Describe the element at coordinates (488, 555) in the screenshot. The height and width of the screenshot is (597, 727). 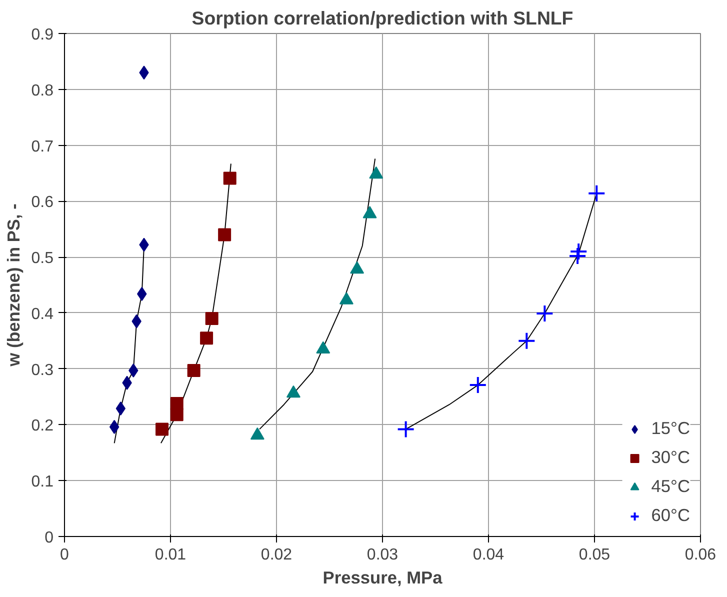
I see `x-tick-label: 0.04` at that location.